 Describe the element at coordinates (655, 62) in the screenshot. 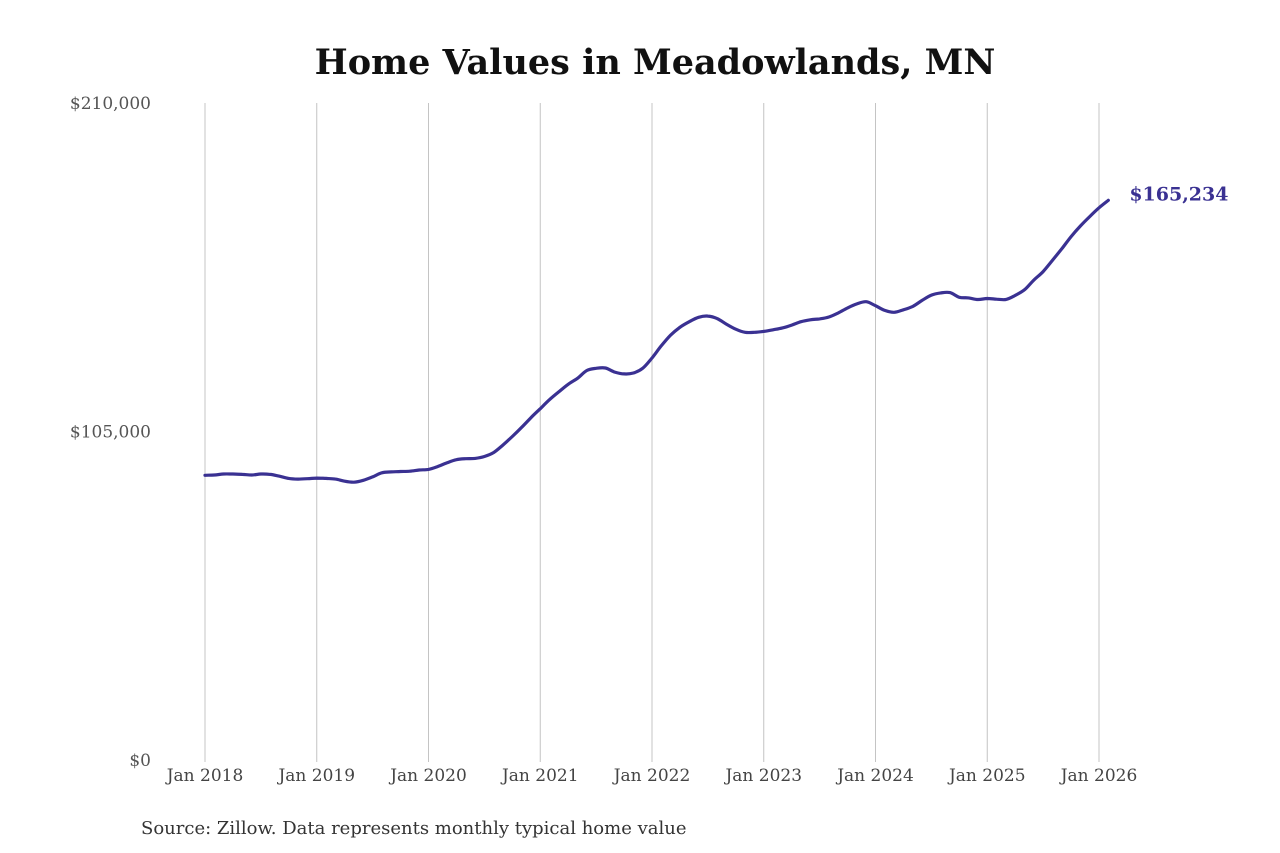

I see `chart-title: Home Values in Meadowlands, MN` at that location.